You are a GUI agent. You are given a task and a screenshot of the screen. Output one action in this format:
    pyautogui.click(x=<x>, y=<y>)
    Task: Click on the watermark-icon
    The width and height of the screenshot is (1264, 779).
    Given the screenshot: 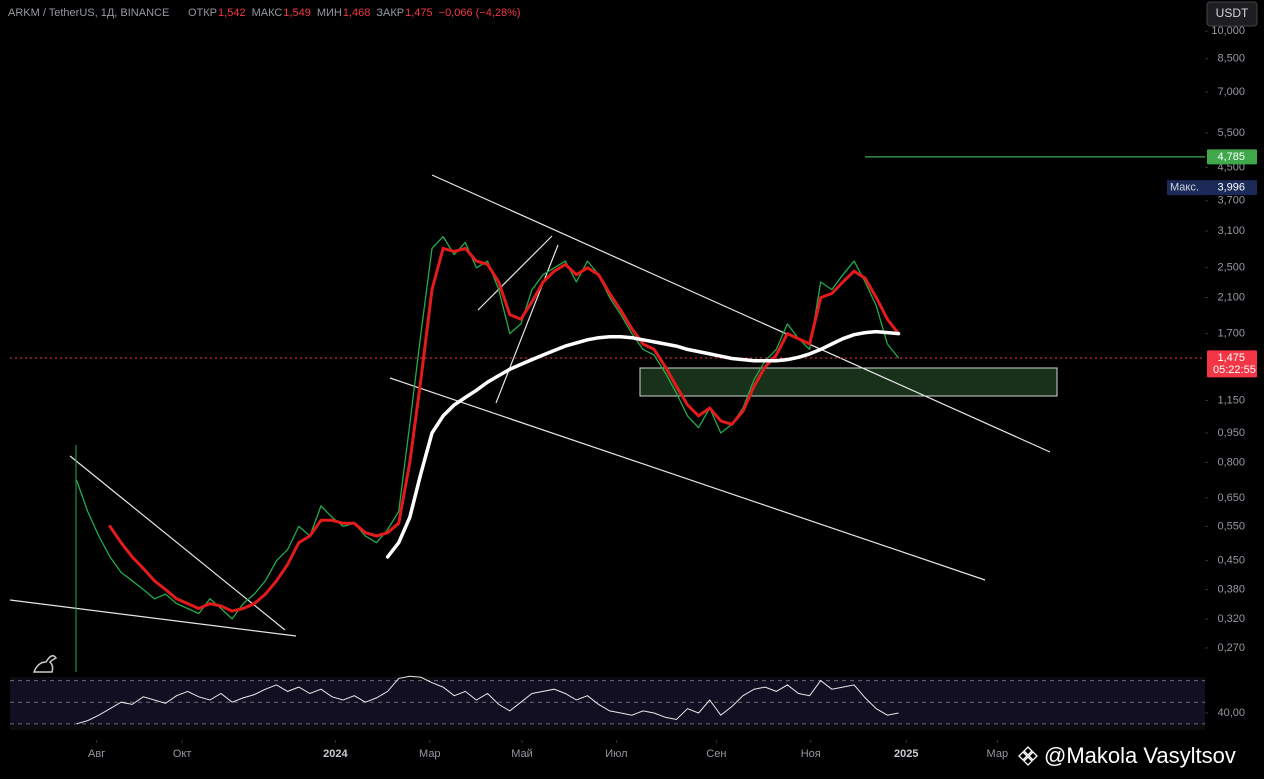 What is the action you would take?
    pyautogui.click(x=1028, y=756)
    